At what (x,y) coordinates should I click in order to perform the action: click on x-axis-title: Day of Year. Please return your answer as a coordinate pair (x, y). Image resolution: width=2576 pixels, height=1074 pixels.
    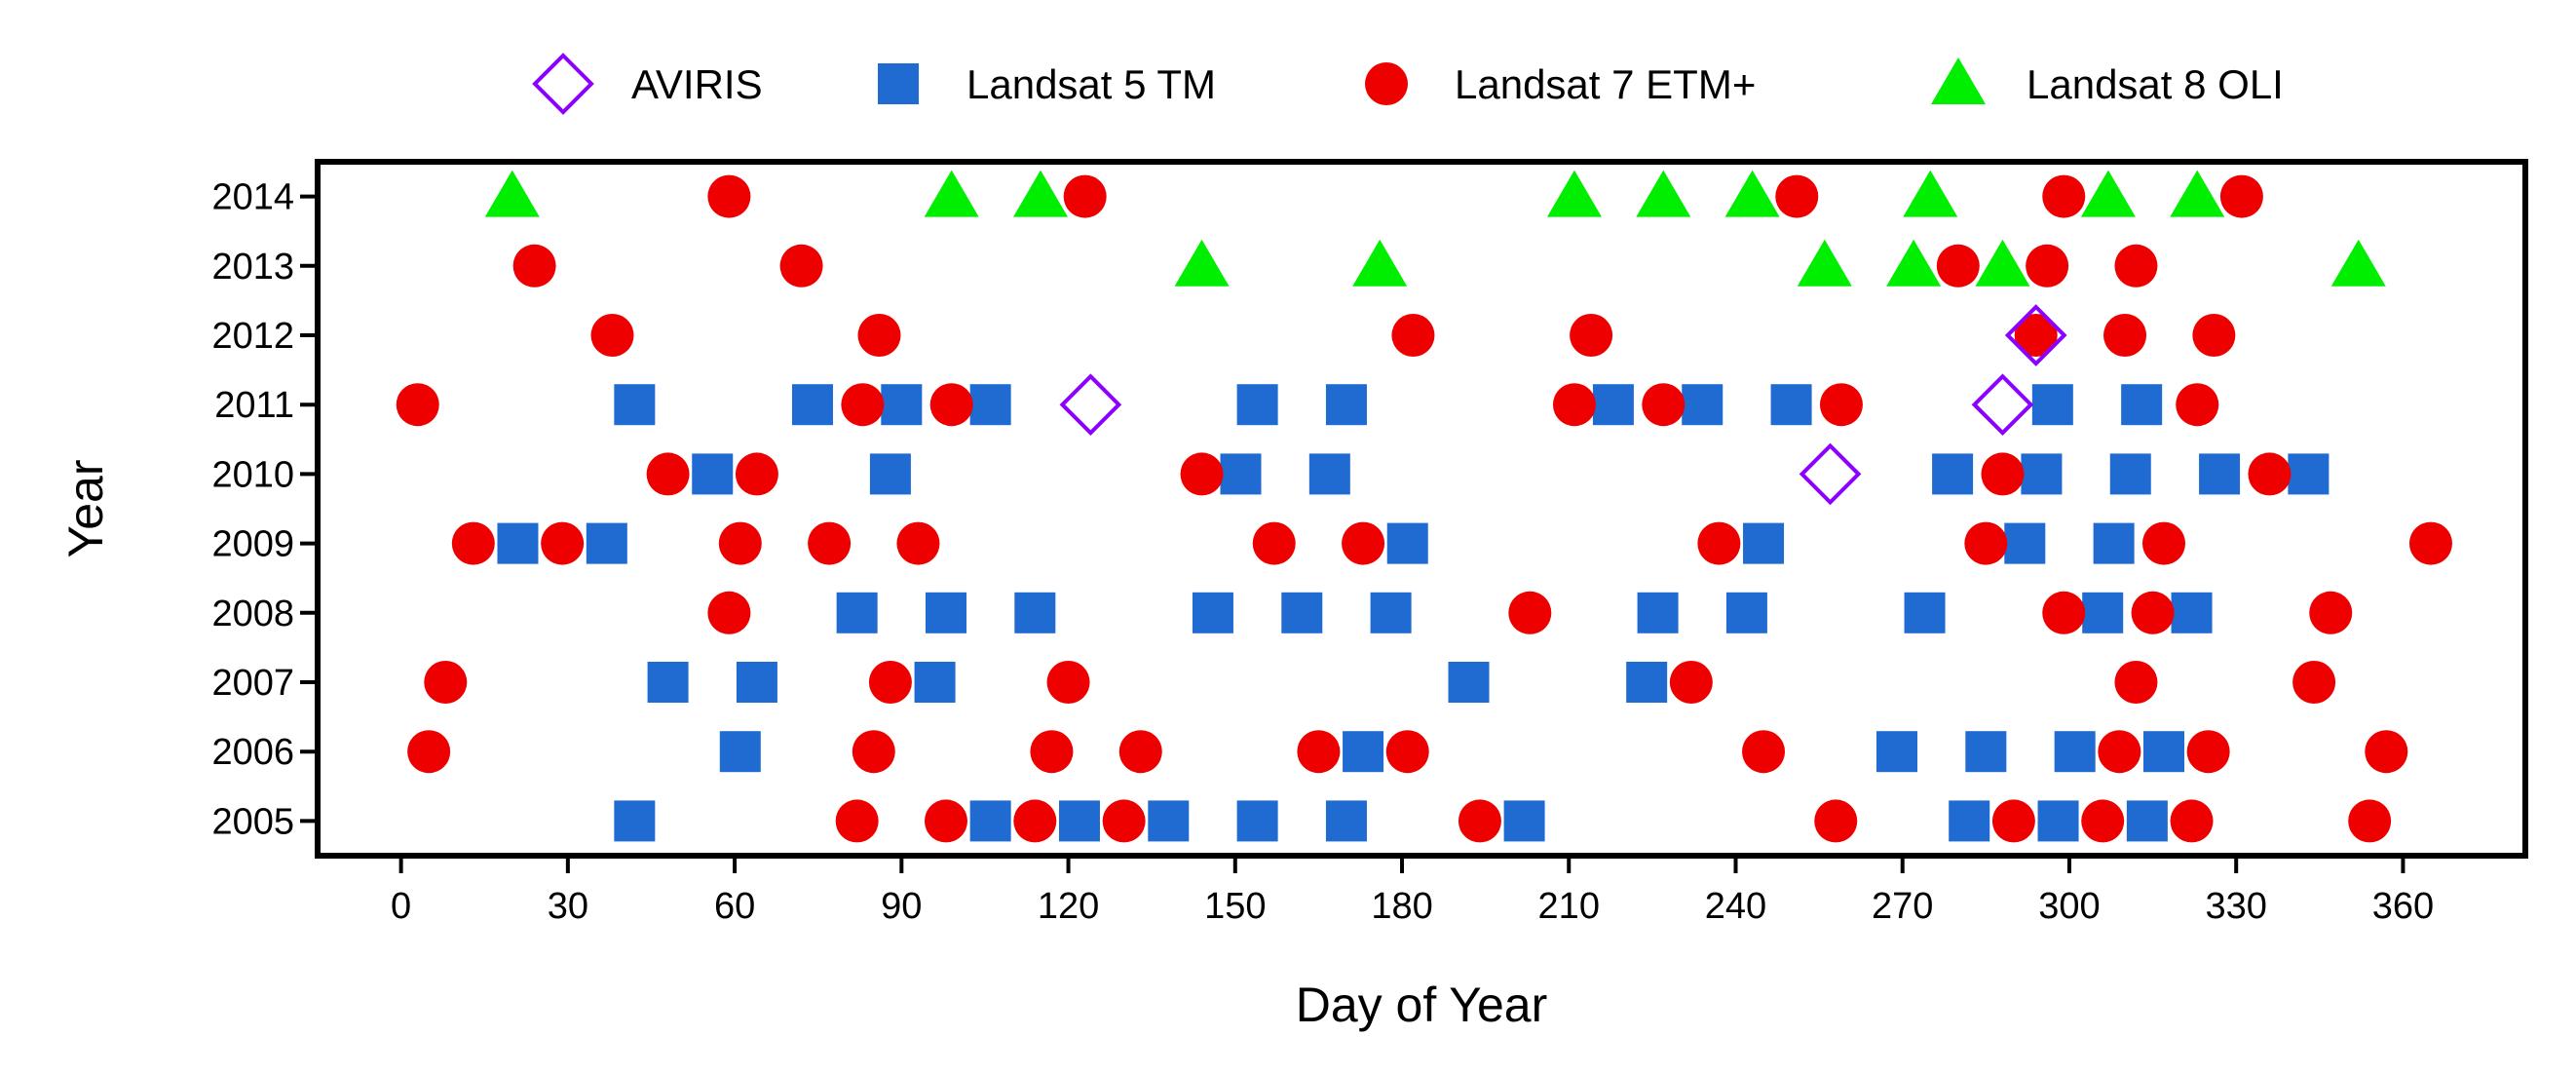
    Looking at the image, I should click on (1422, 1005).